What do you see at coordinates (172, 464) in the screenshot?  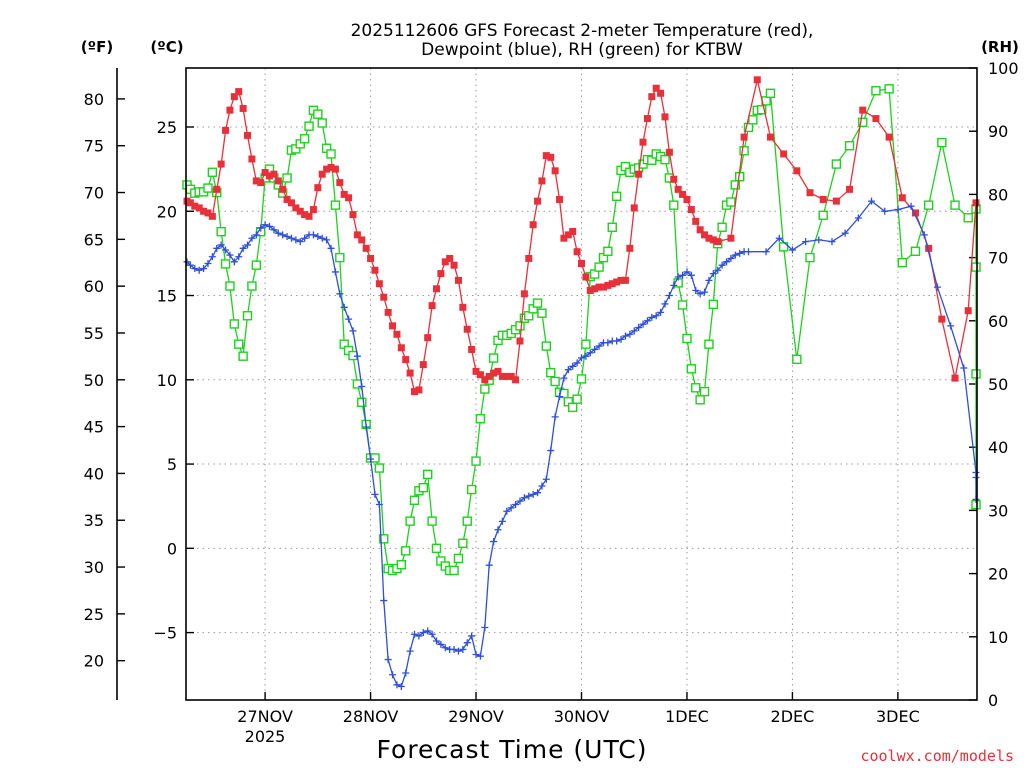 I see `c-tick-label: 5` at bounding box center [172, 464].